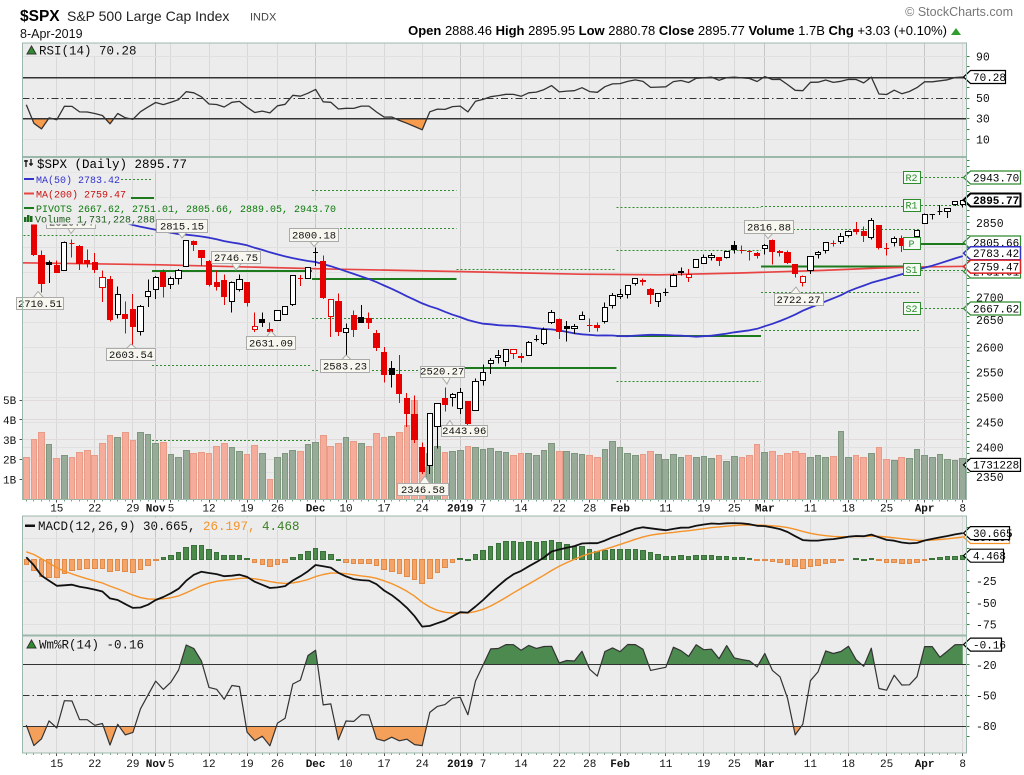  What do you see at coordinates (911, 207) in the screenshot?
I see `svg-text: R1` at bounding box center [911, 207].